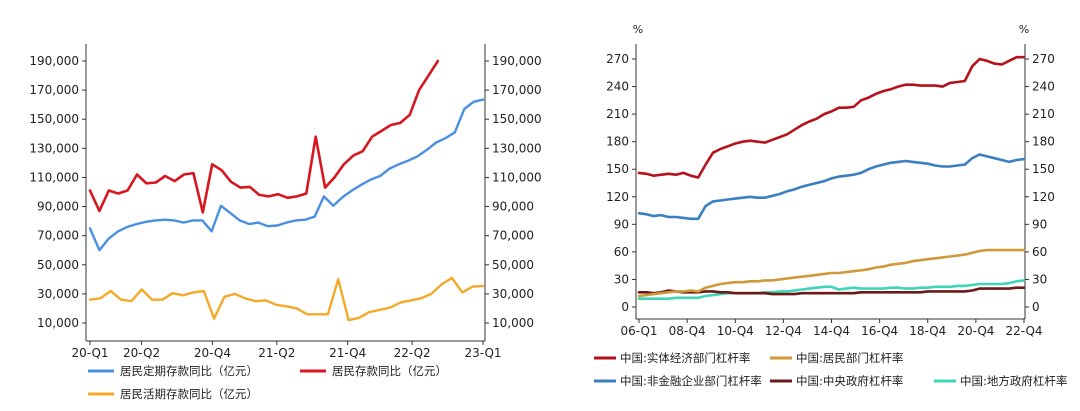 The height and width of the screenshot is (411, 1080). I want to click on left-unit-label: %, so click(638, 29).